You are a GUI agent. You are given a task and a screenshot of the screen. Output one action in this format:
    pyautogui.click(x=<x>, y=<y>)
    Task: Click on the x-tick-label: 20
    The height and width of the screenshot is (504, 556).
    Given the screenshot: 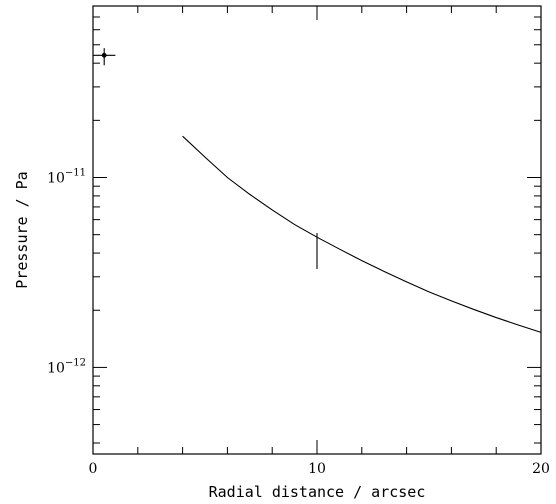 What is the action you would take?
    pyautogui.click(x=541, y=469)
    